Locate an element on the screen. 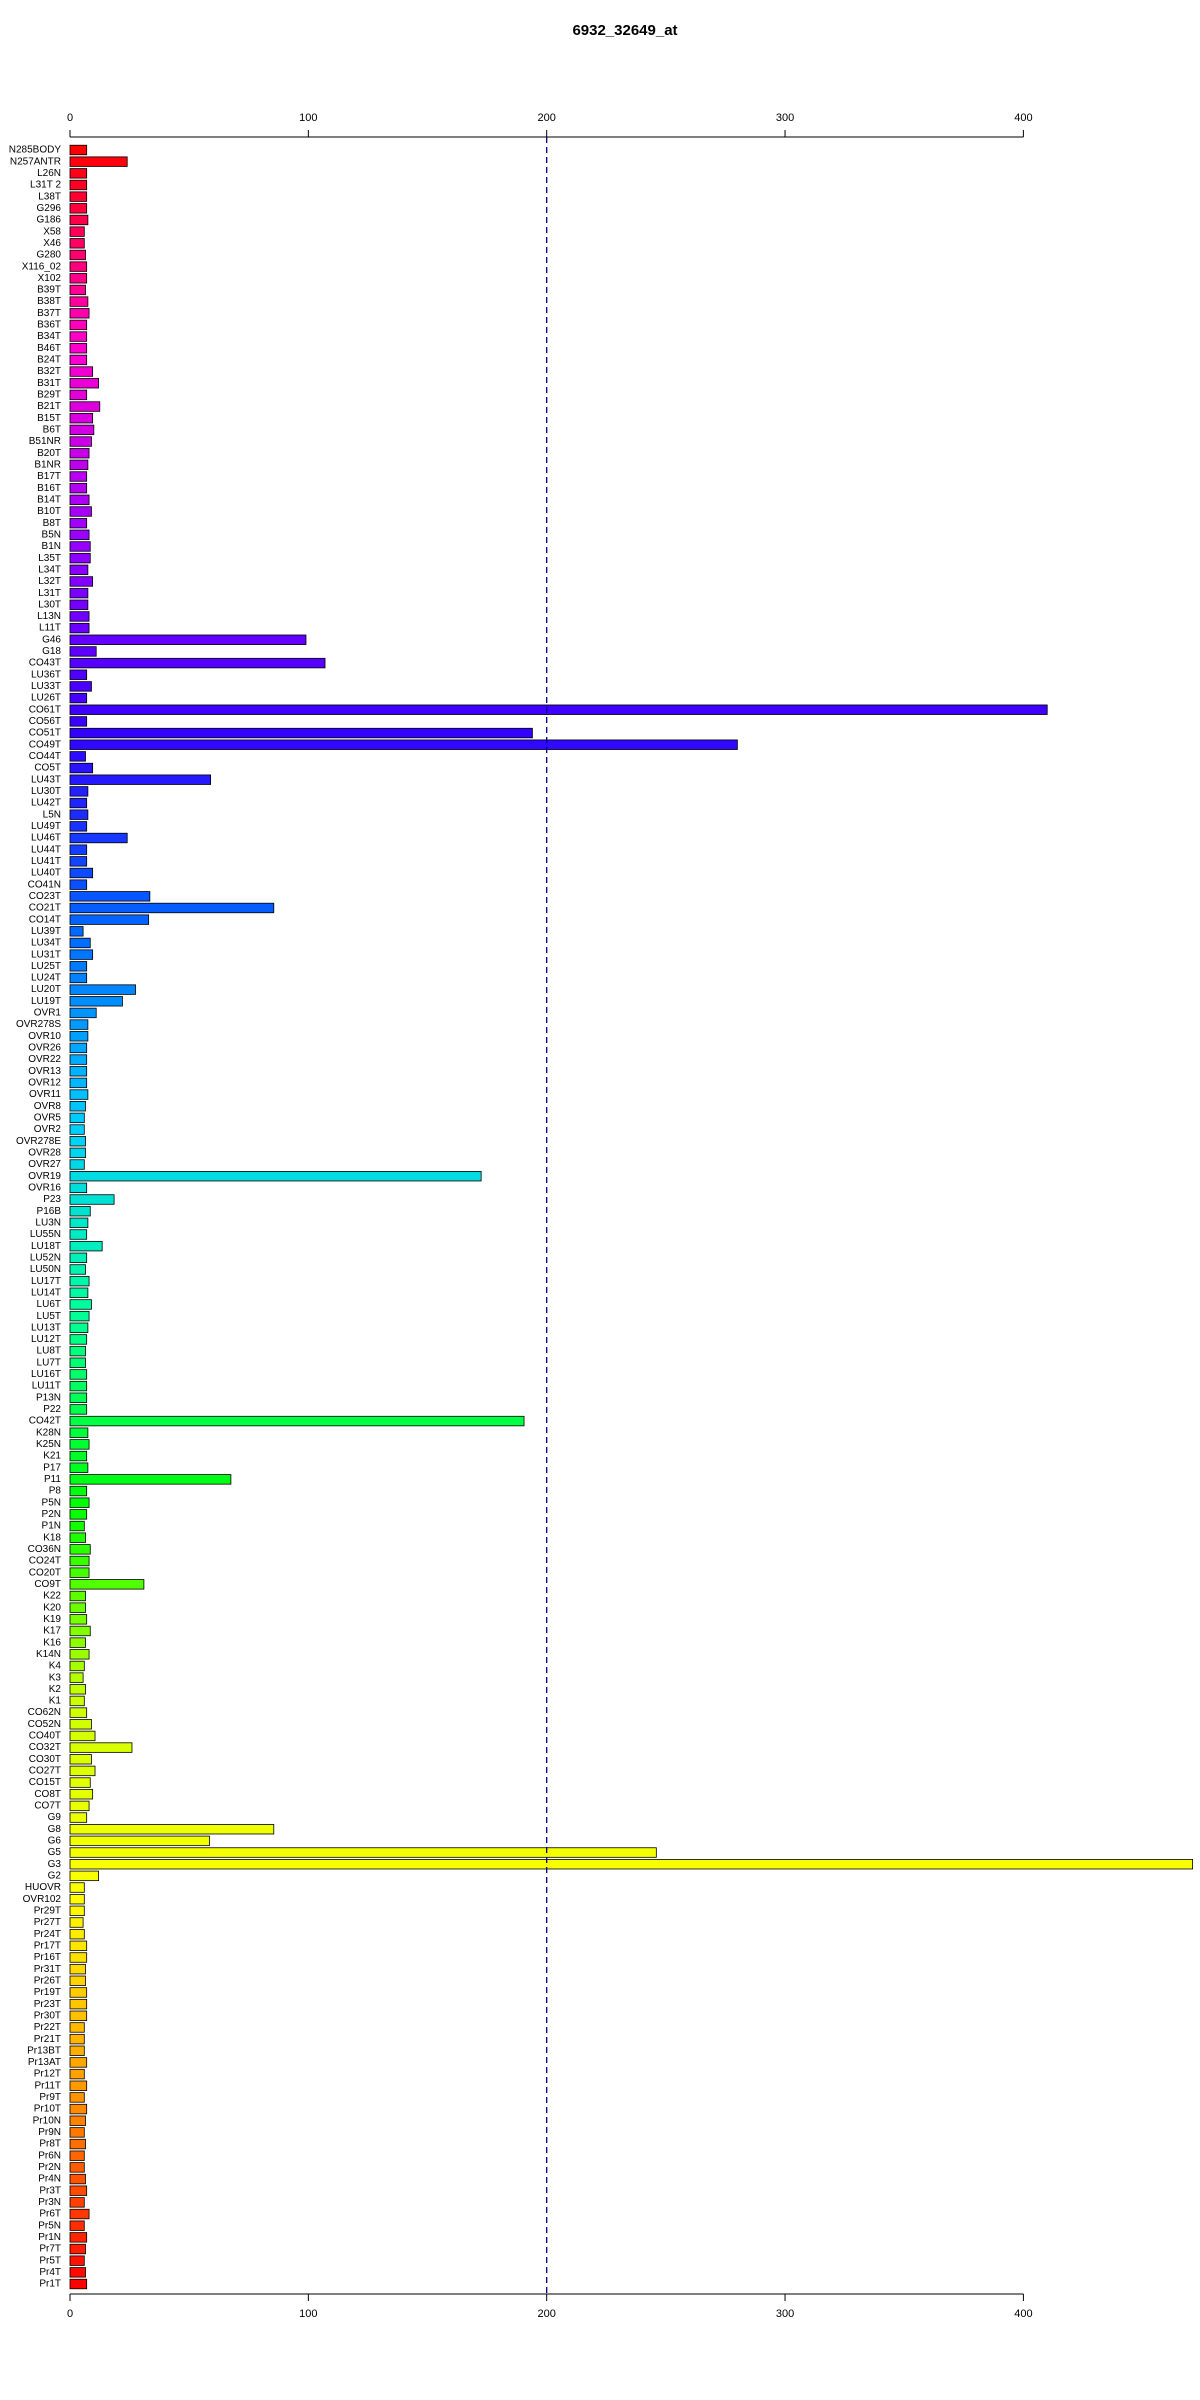 This screenshot has height=2400, width=1200. y-tick-label: CO21T is located at coordinates (45, 908).